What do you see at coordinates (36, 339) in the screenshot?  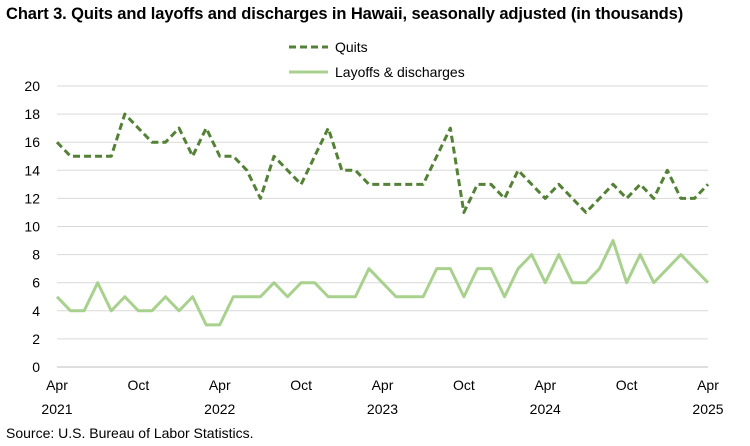 I see `y-tick-label: 2` at bounding box center [36, 339].